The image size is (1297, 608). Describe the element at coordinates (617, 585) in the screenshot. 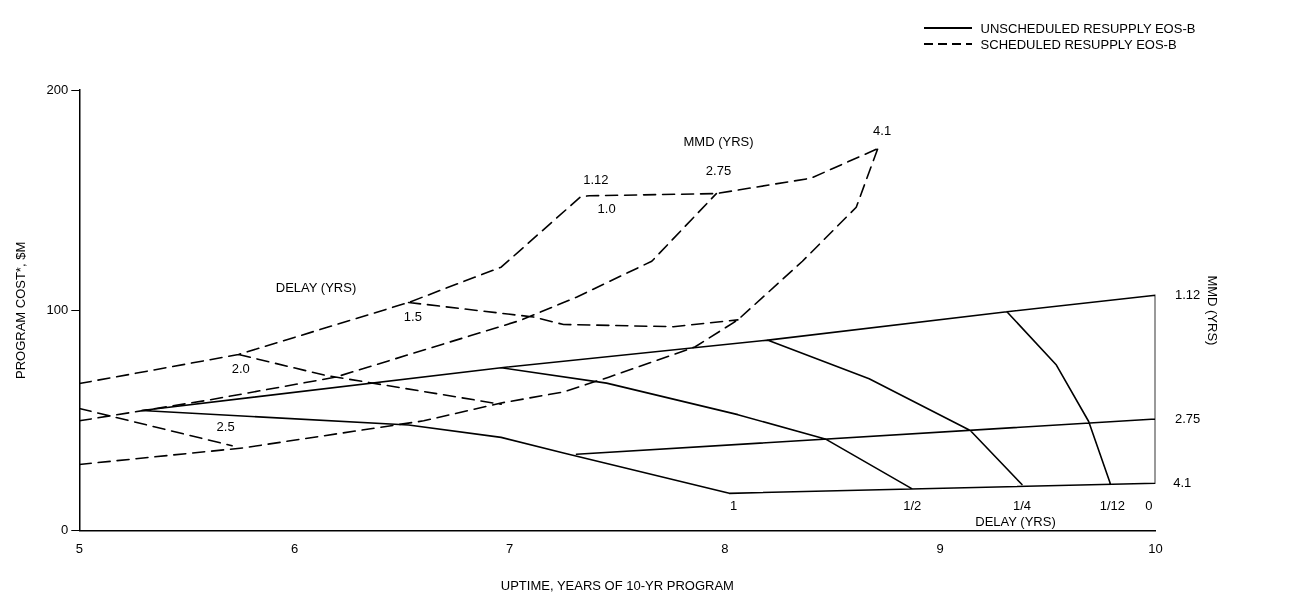

I see `x-axis-title: UPTIME, YEARS OF 10-YR PROGRAM` at that location.